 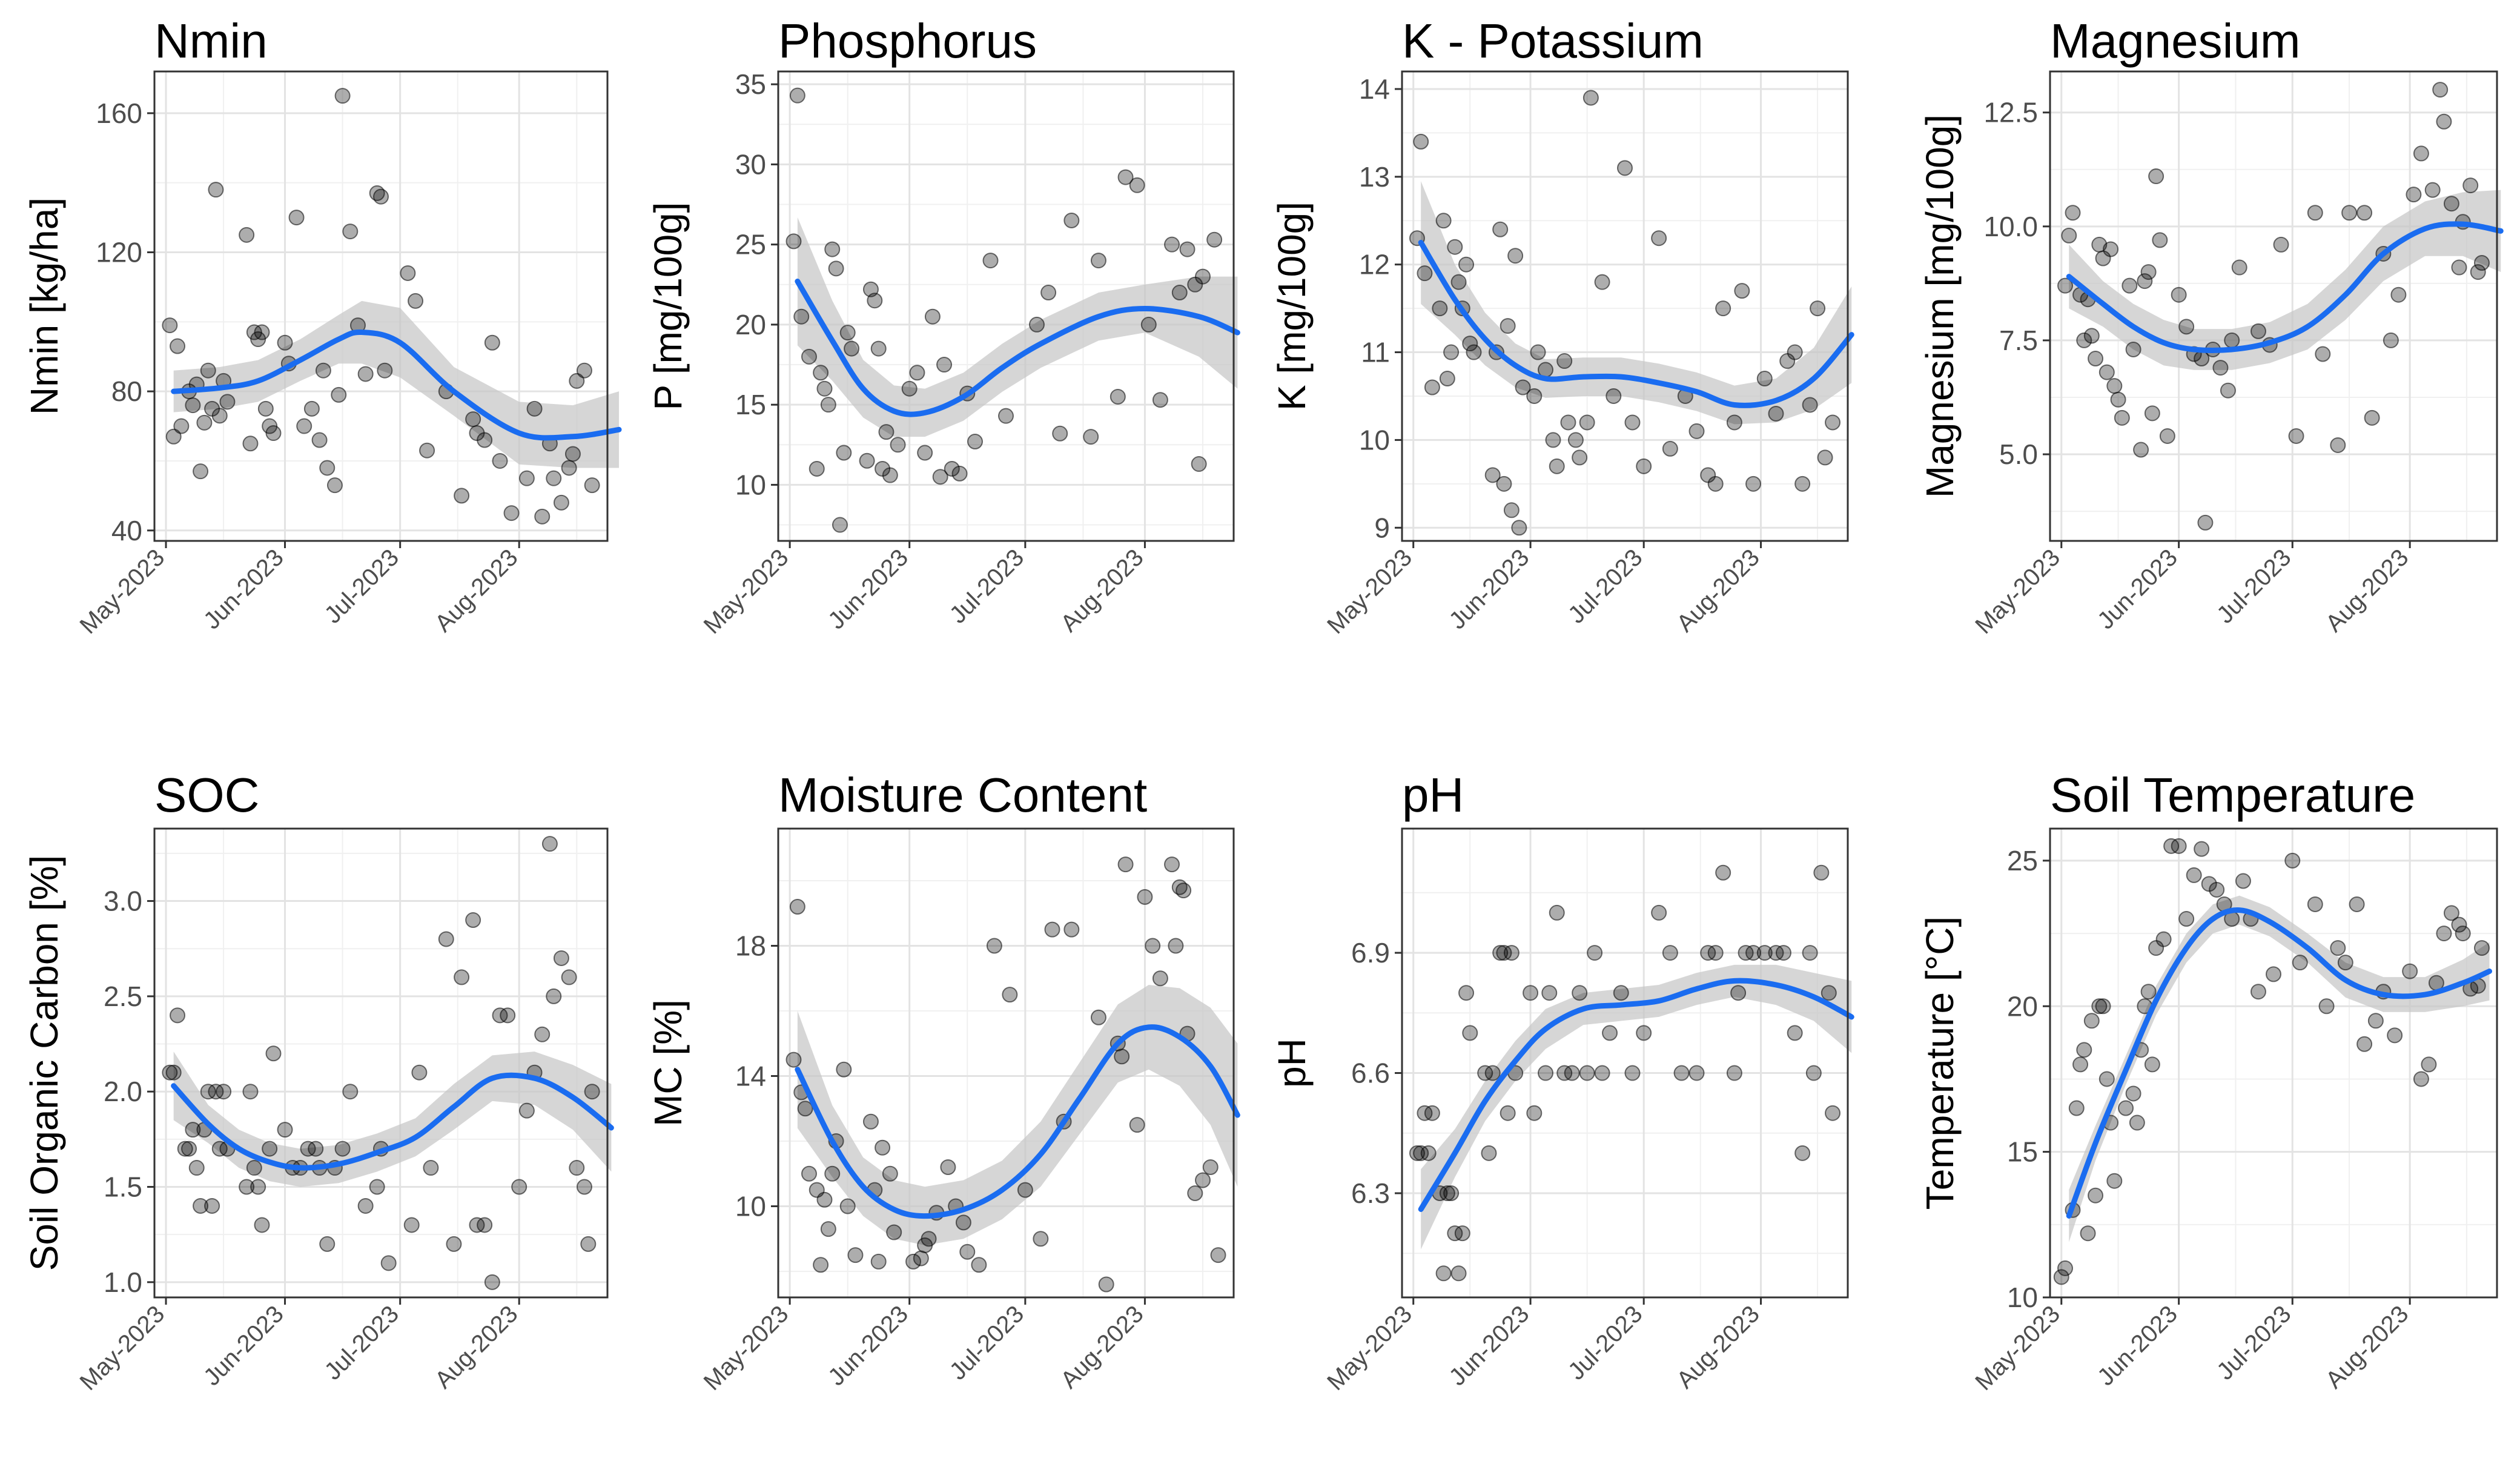 I want to click on y-tick-label: 14, so click(x=750, y=1076).